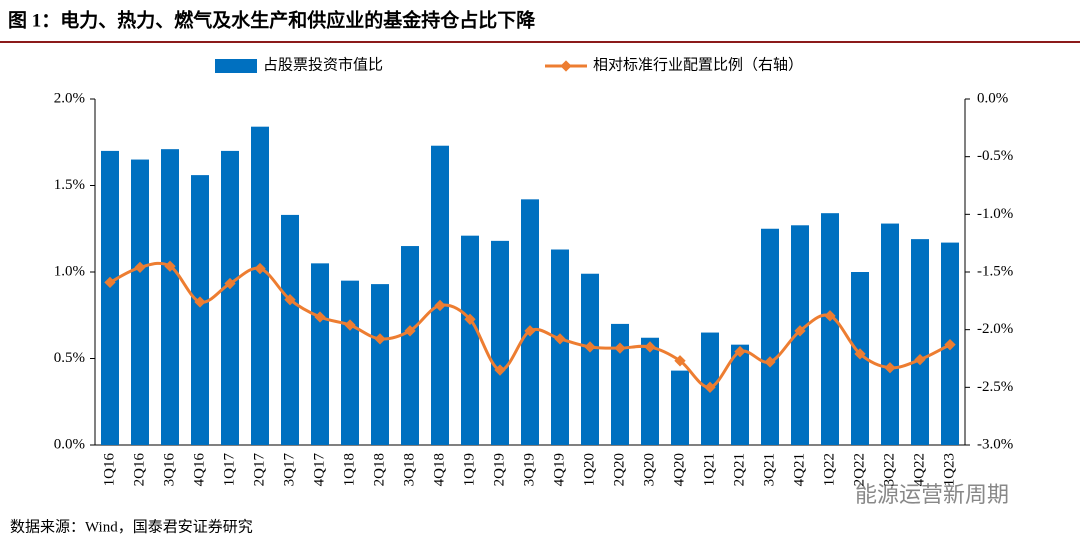  Describe the element at coordinates (559, 469) in the screenshot. I see `x-tick-label: 4Q19` at that location.